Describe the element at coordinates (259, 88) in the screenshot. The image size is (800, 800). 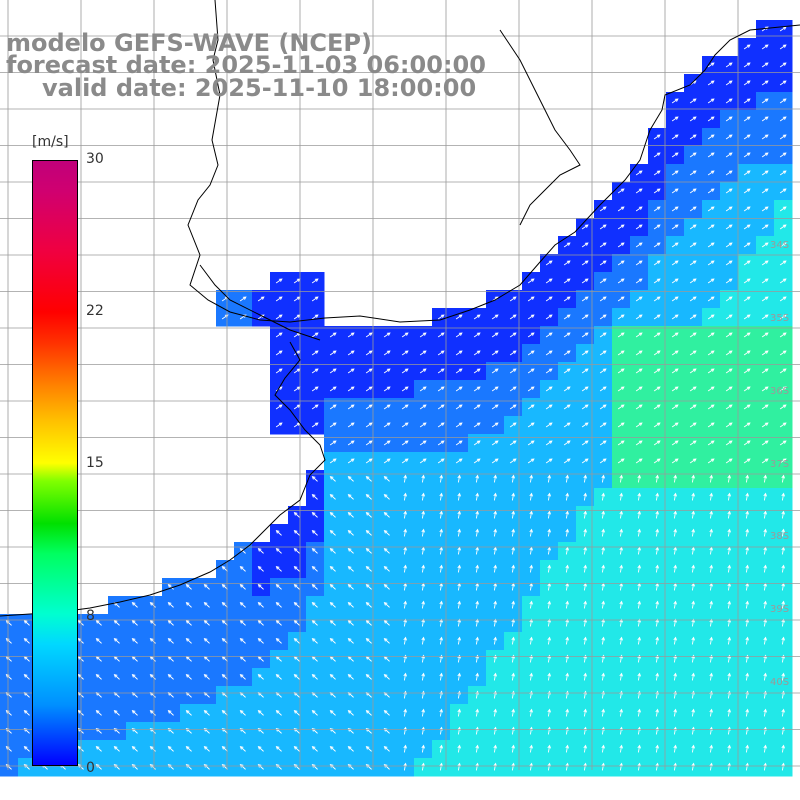
I see `valid-date: valid date: 2025-11-10 18:00:00` at that location.